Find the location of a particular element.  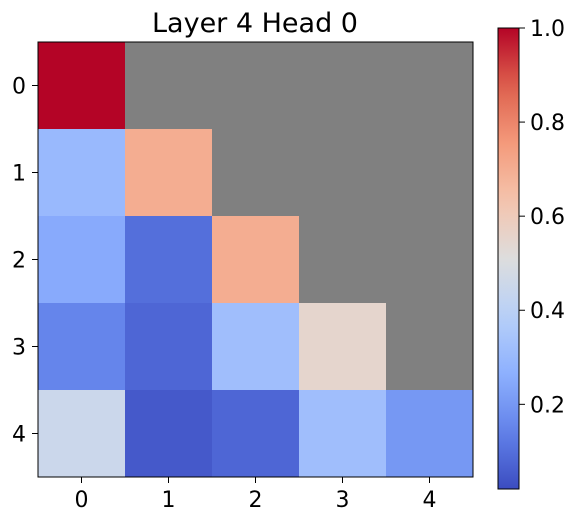

y-tick-label: 2 is located at coordinates (19, 261).